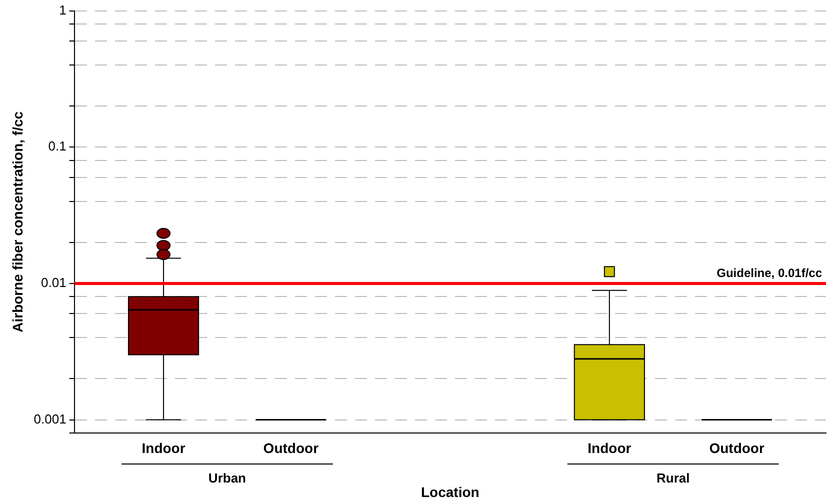 The height and width of the screenshot is (503, 830). Describe the element at coordinates (62, 10) in the screenshot. I see `y-tick-label: 1` at that location.